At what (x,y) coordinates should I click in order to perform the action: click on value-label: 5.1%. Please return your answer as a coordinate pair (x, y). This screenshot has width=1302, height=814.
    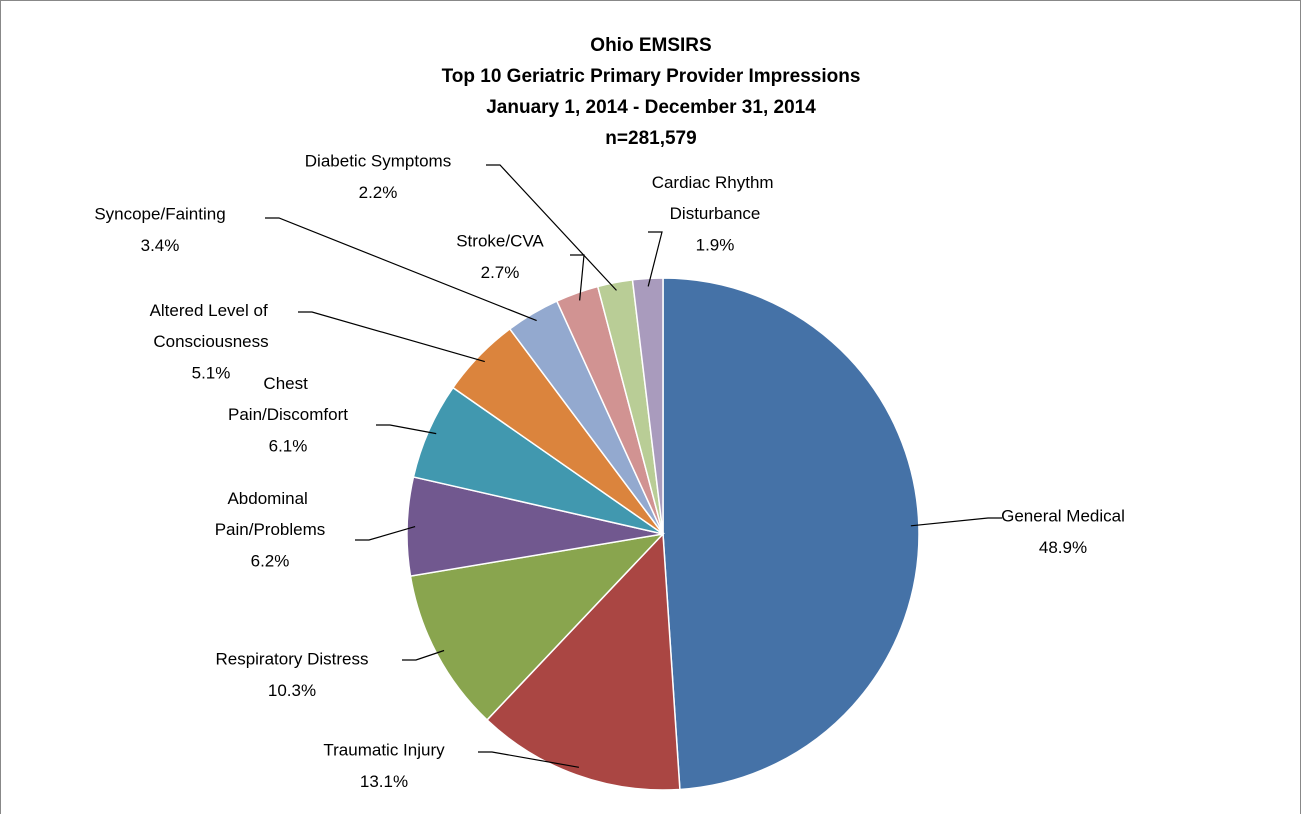
    Looking at the image, I should click on (211, 372).